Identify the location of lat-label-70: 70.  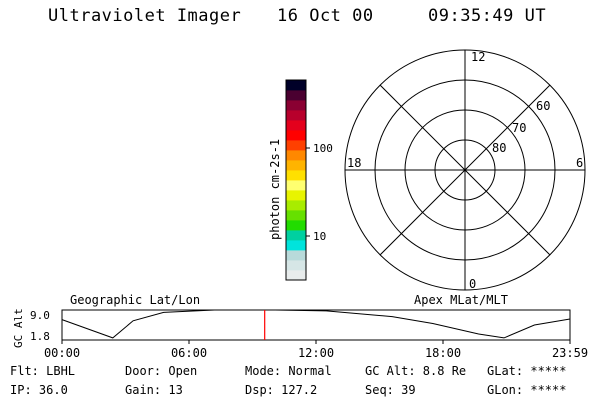
(519, 128).